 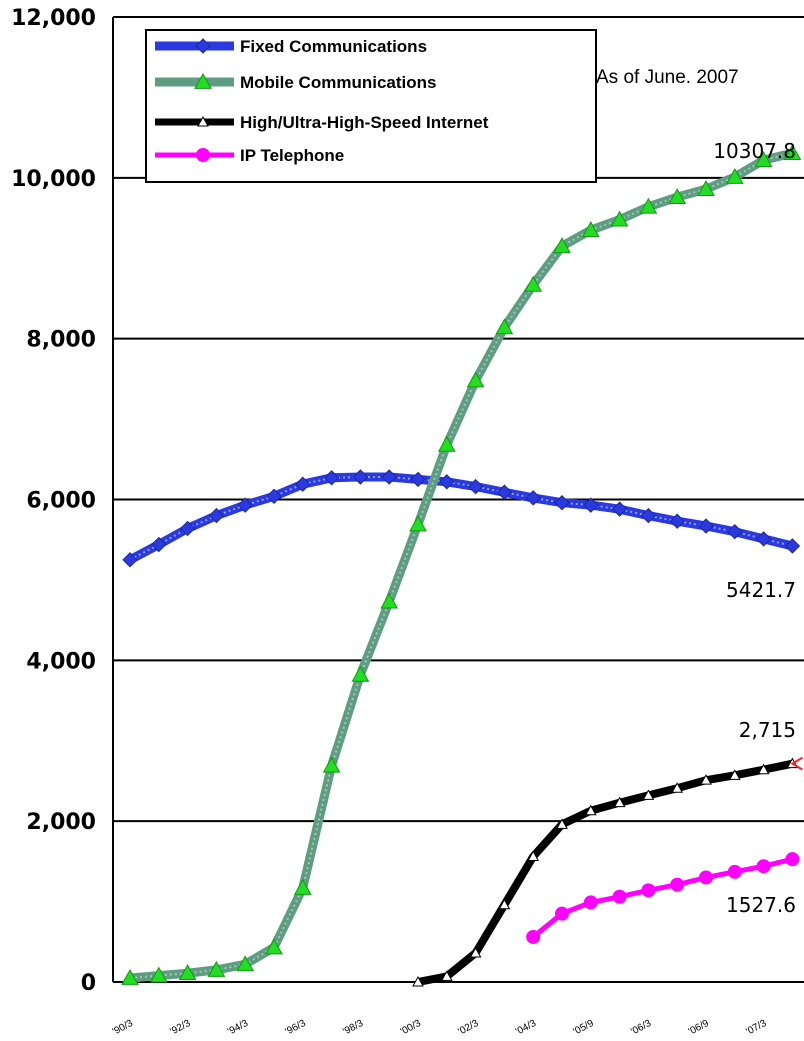 I want to click on end-label-ip-telephone: 1527.6, so click(x=761, y=905).